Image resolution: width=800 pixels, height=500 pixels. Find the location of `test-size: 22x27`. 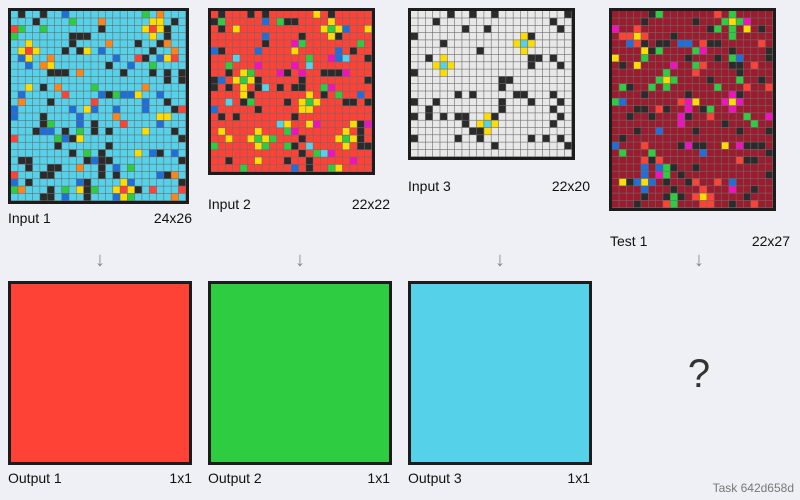

test-size: 22x27 is located at coordinates (770, 241).